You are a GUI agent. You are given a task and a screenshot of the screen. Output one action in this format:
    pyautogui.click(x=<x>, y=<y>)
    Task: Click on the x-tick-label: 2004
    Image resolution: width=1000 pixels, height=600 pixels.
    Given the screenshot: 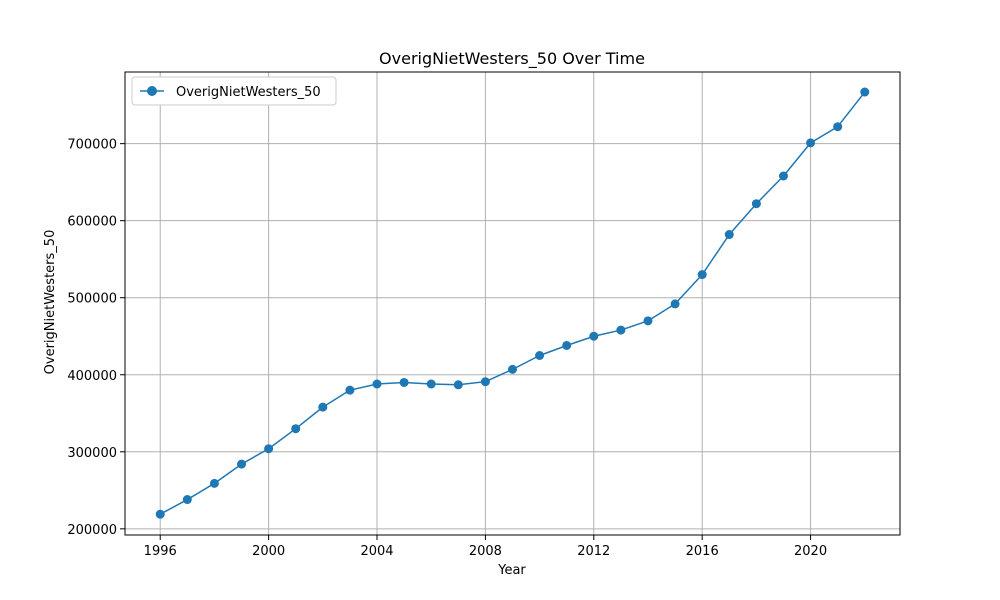 What is the action you would take?
    pyautogui.click(x=376, y=551)
    